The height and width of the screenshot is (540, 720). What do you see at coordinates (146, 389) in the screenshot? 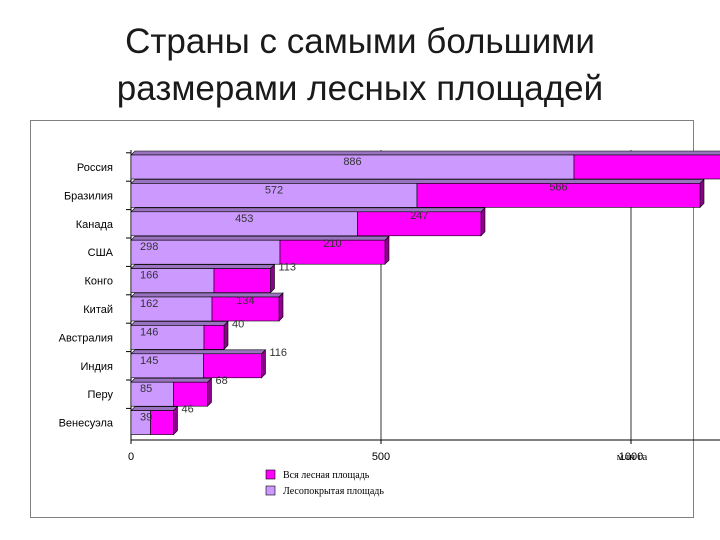
I see `data-label-перу-forested: 85` at bounding box center [146, 389].